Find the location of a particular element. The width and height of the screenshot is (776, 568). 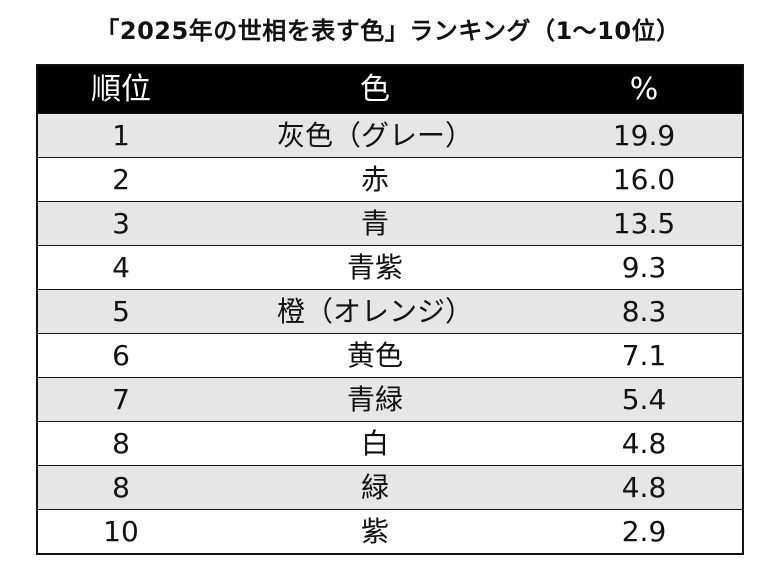

color-cell: 黄色 is located at coordinates (374, 355).